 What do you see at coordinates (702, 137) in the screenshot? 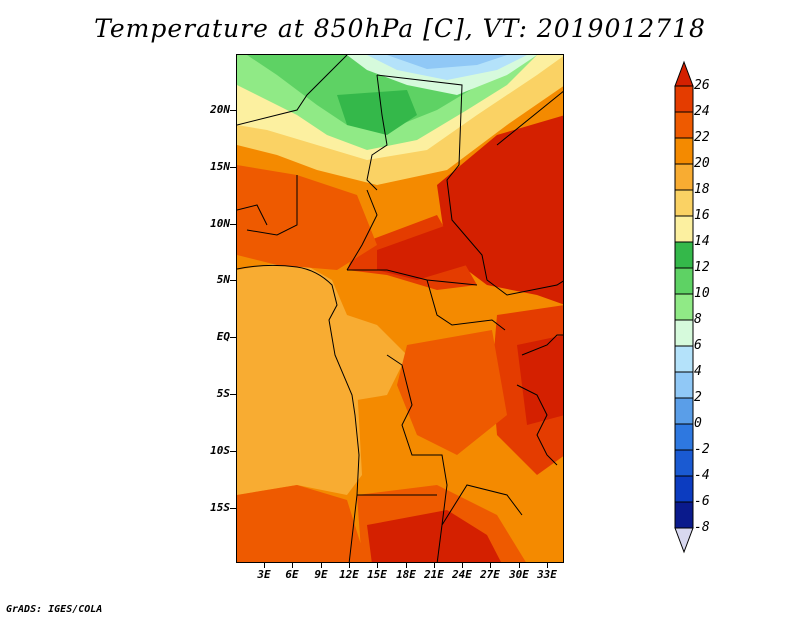
I see `colorbar-label: 22` at bounding box center [702, 137].